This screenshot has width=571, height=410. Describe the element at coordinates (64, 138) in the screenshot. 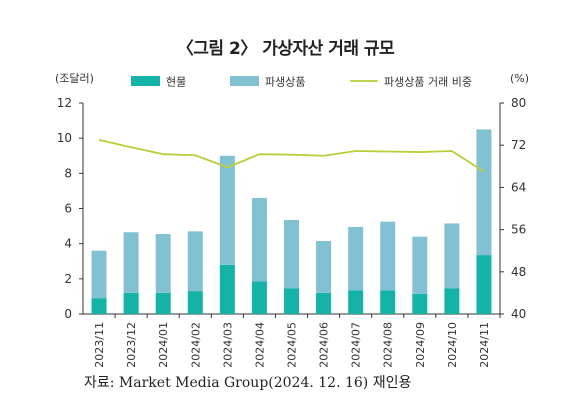

I see `left-tick-label: 10` at that location.